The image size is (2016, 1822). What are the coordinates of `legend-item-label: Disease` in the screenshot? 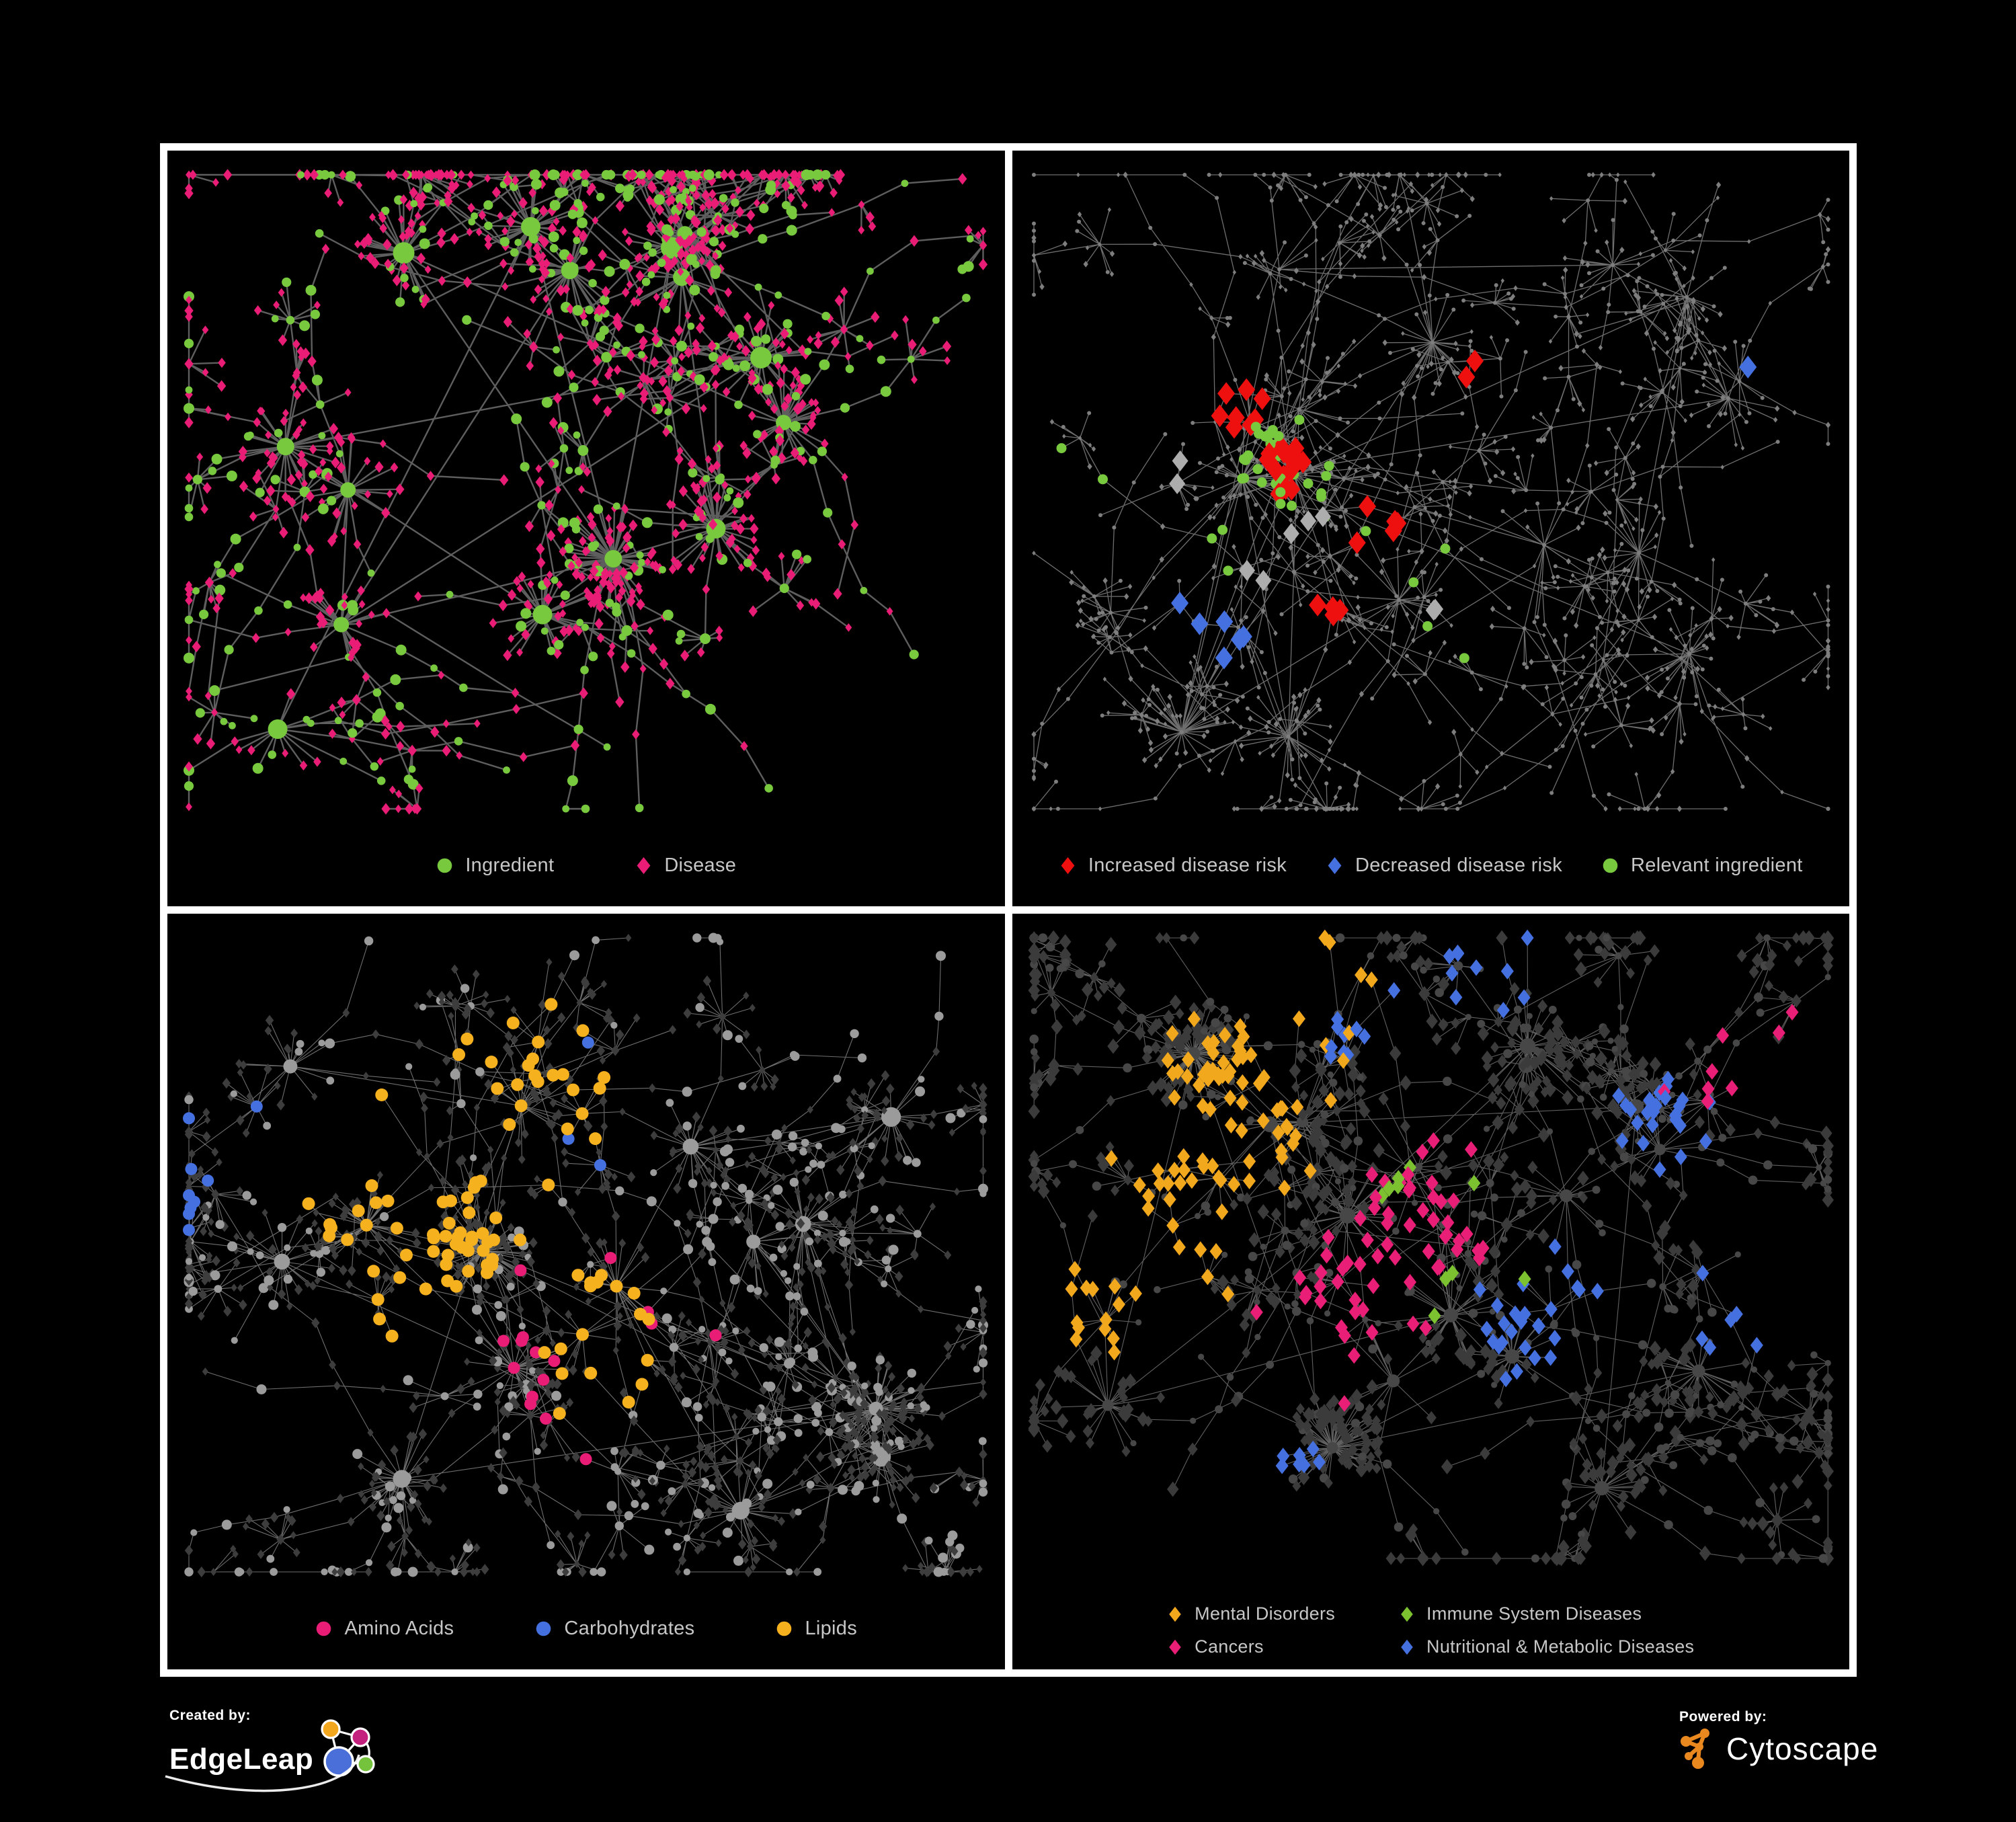 It's located at (700, 865).